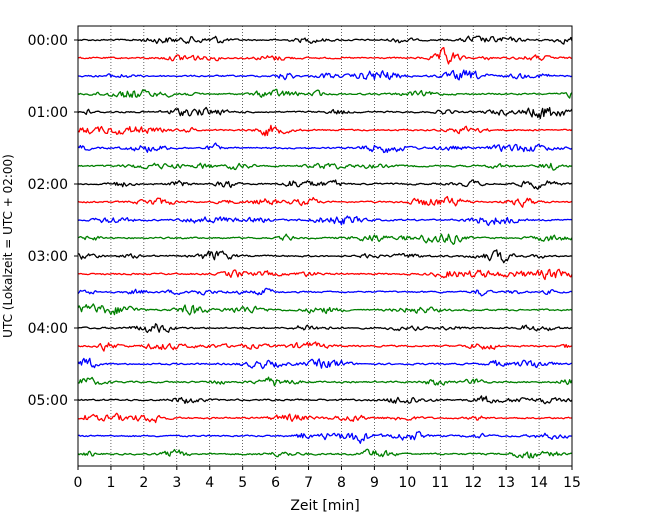 Image resolution: width=650 pixels, height=520 pixels. Describe the element at coordinates (48, 185) in the screenshot. I see `y-tick-label: 02:00` at that location.